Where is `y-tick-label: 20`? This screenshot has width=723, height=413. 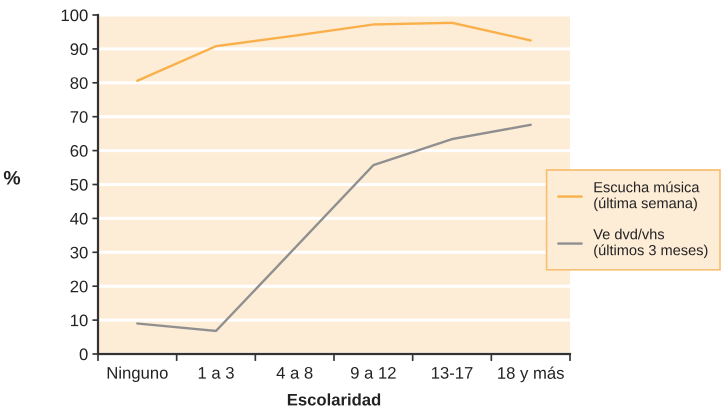
y-tick-label: 20 is located at coordinates (79, 286).